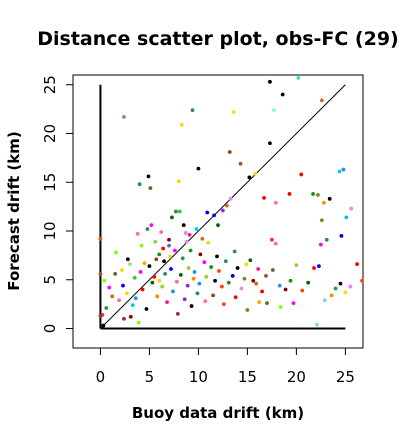 The width and height of the screenshot is (400, 440). What do you see at coordinates (218, 413) in the screenshot?
I see `x-axis-label: Buoy data drift (km)` at bounding box center [218, 413].